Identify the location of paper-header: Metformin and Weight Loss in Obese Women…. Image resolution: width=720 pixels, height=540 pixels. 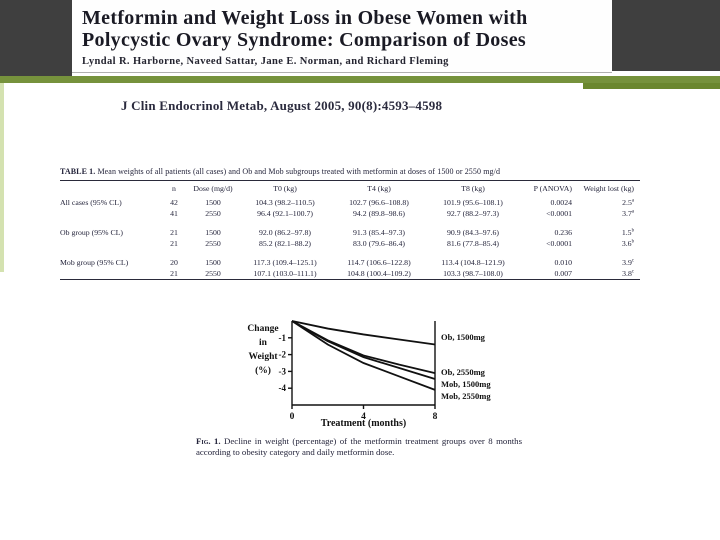
(342, 36).